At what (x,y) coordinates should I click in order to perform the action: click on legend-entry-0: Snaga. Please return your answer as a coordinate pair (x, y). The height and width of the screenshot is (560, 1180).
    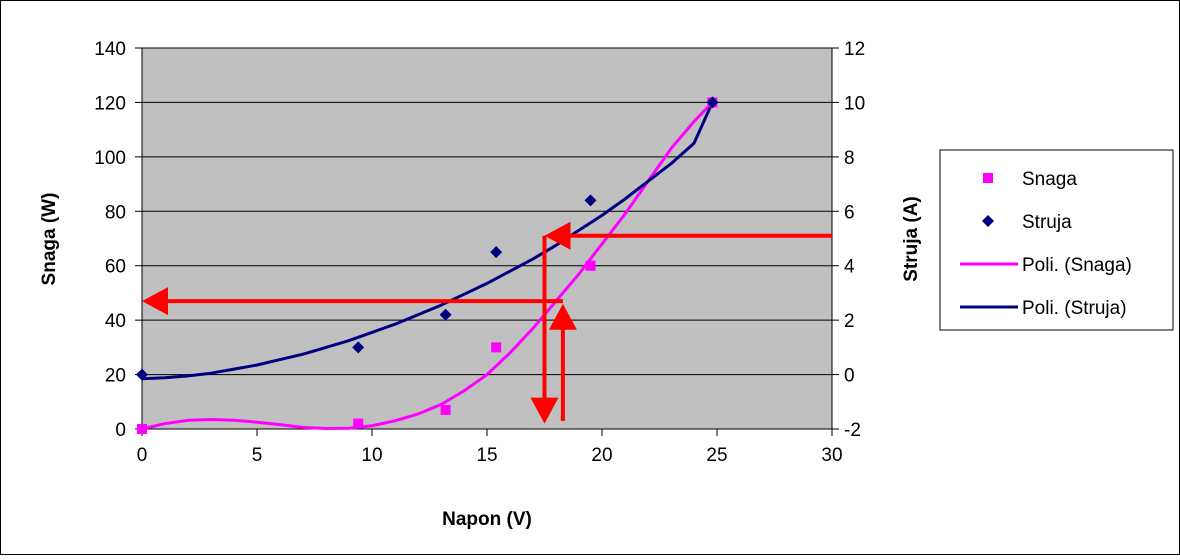
    Looking at the image, I should click on (1030, 179).